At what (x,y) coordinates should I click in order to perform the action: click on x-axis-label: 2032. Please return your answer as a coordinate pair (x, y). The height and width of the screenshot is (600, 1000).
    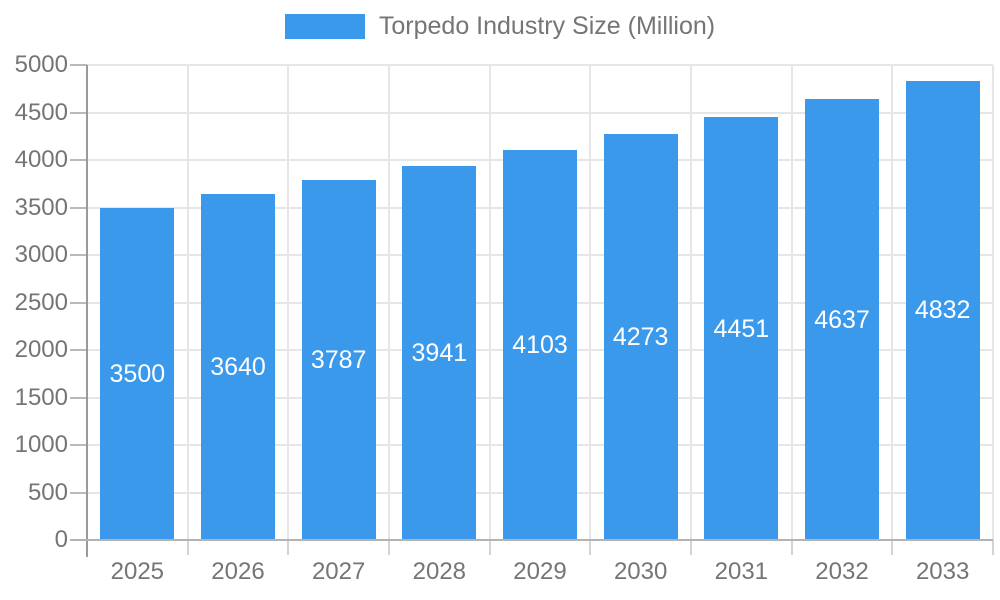
    Looking at the image, I should click on (842, 571).